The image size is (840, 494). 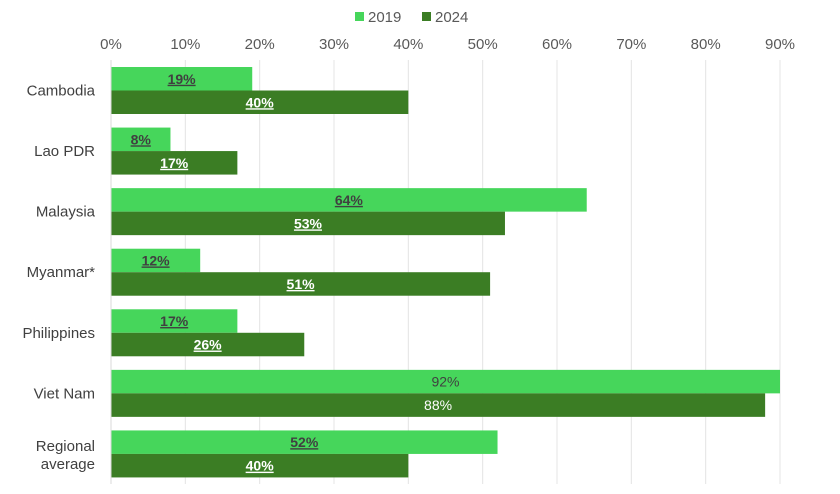 I want to click on bar-2019-viet-nam, so click(x=445, y=381).